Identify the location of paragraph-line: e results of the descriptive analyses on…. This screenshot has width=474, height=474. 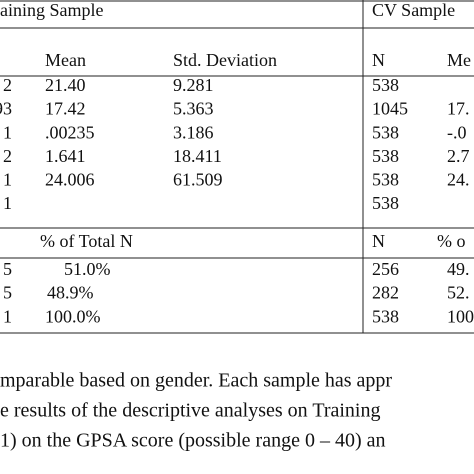
(190, 411).